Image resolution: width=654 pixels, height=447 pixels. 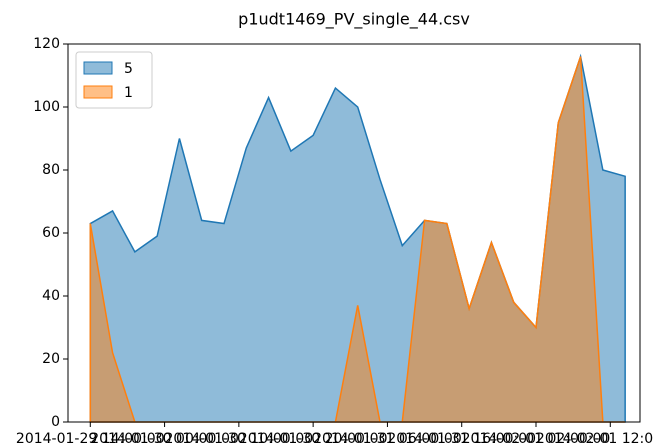 What do you see at coordinates (461, 439) in the screenshot?
I see `x-tick-label: 2014-01-31 16:00:00` at bounding box center [461, 439].